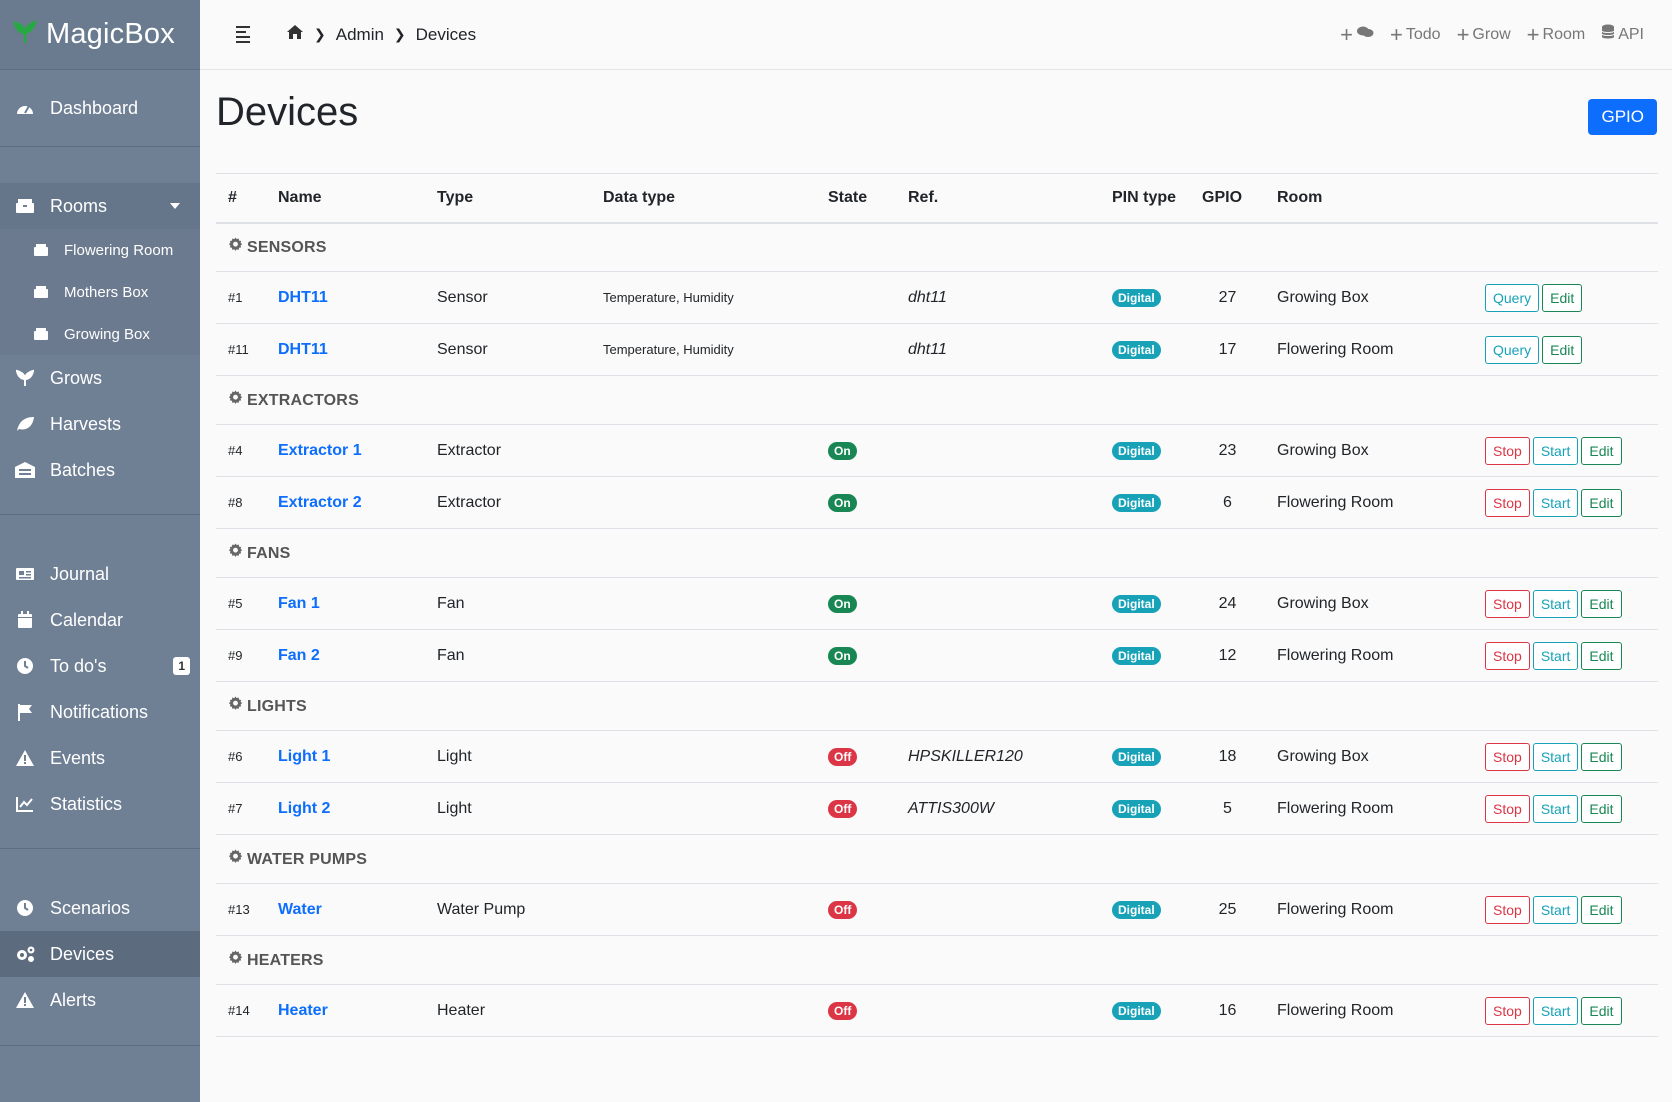  I want to click on device-id: #8, so click(241, 502).